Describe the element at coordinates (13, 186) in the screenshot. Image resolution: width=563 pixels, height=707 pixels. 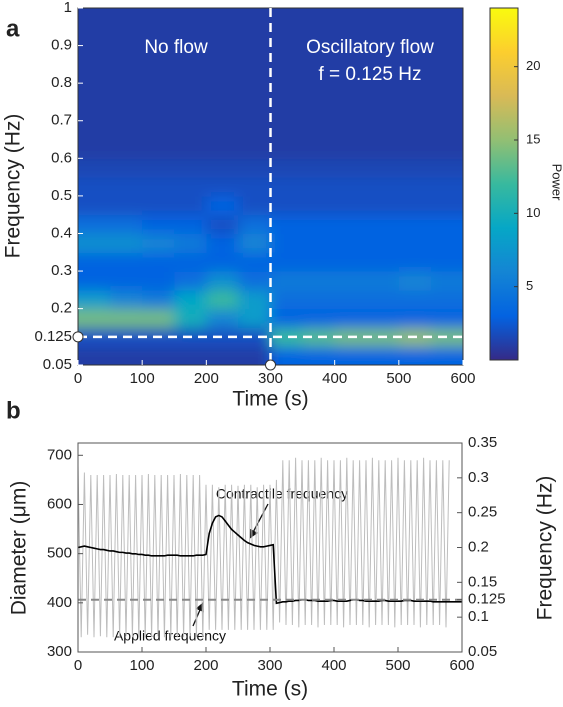
I see `y-axis-label: Frequency (Hz)` at that location.